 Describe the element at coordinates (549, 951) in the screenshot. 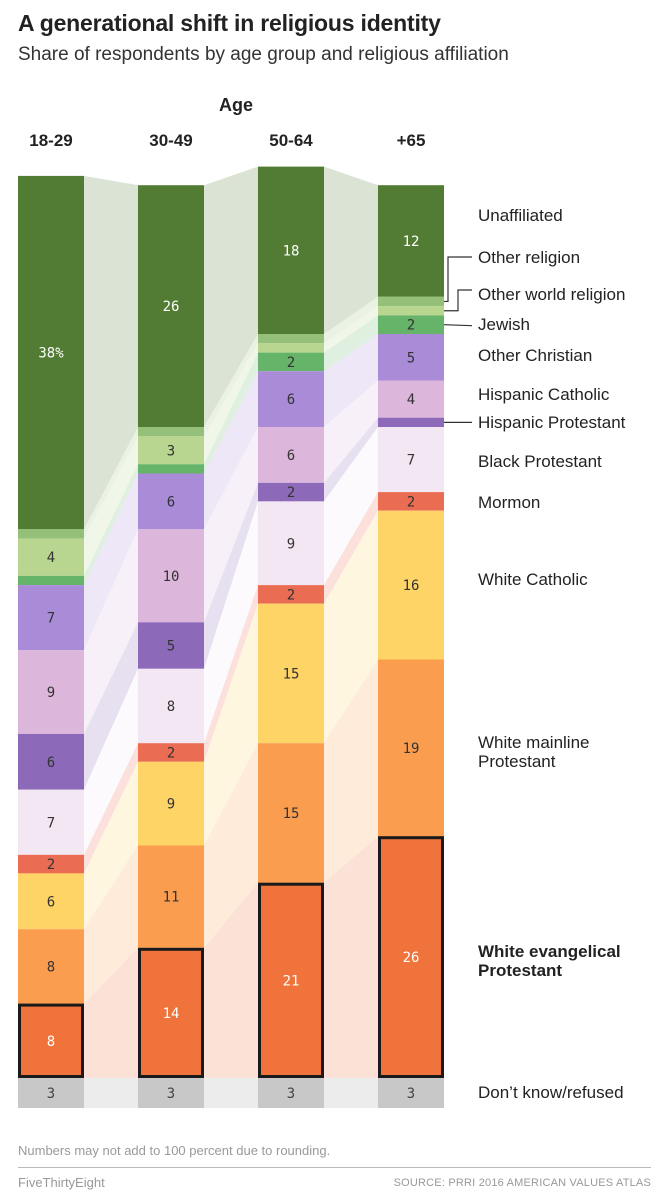

I see `legend-white-evangelical-protestant-line1: White evangelical` at that location.